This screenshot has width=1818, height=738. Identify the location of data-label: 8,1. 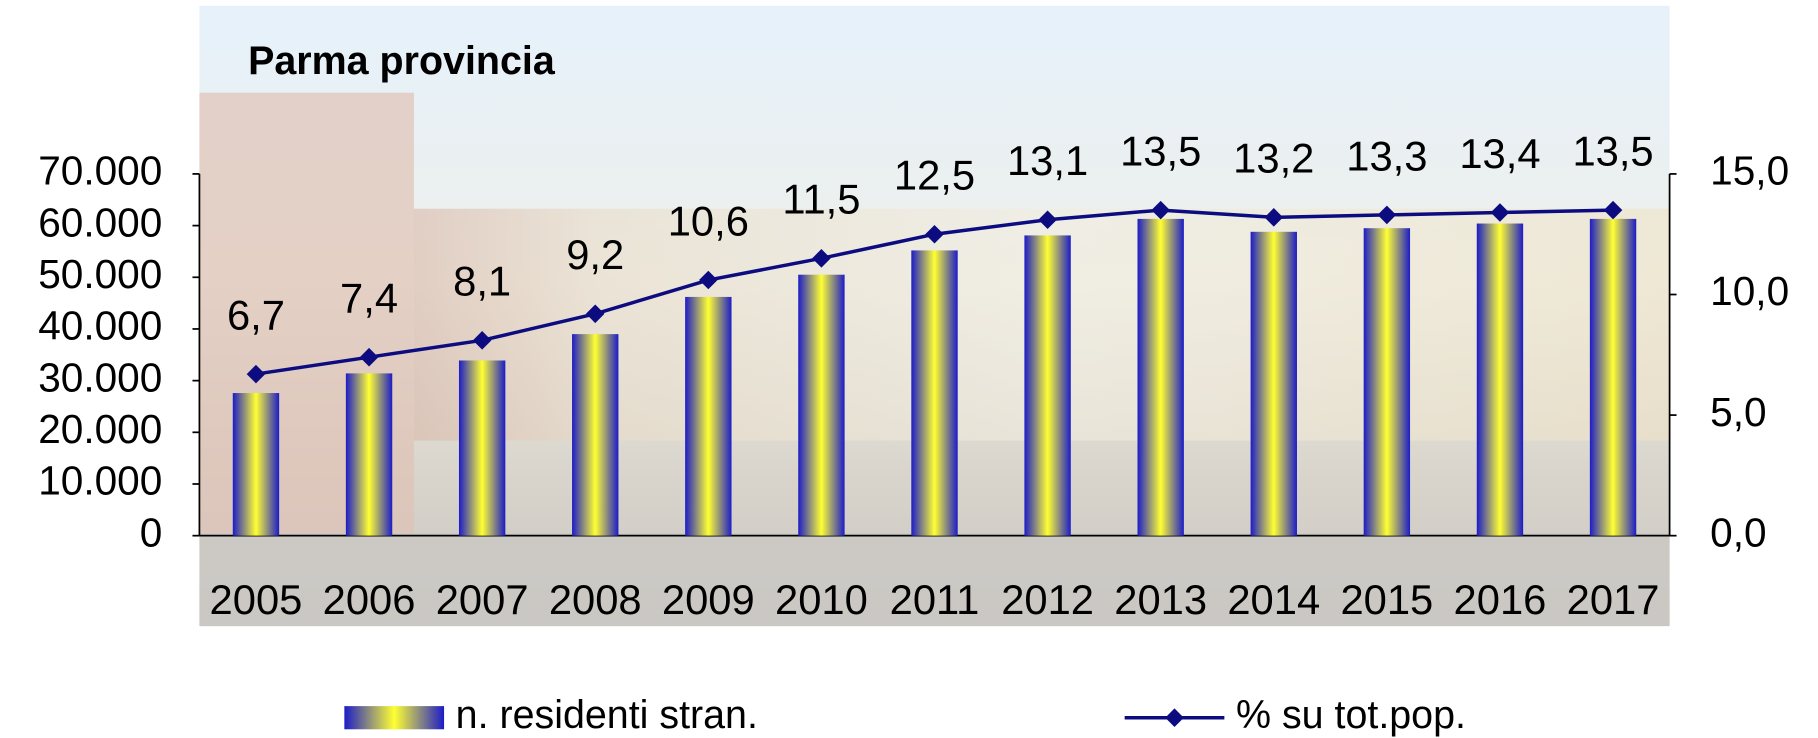
(482, 281).